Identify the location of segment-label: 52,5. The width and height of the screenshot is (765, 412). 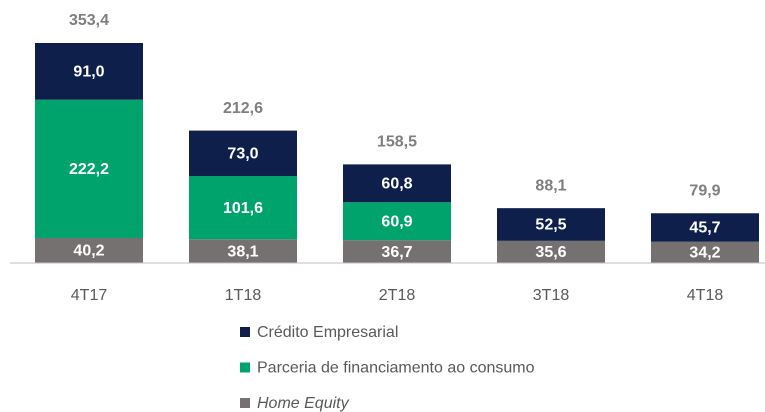
(550, 225).